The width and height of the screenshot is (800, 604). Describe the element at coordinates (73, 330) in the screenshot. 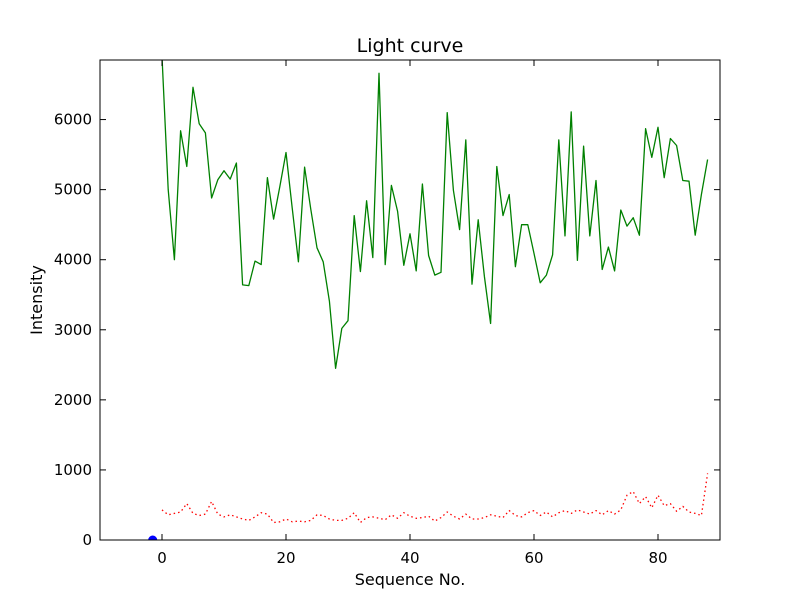

I see `y-tick-label: 3000` at that location.